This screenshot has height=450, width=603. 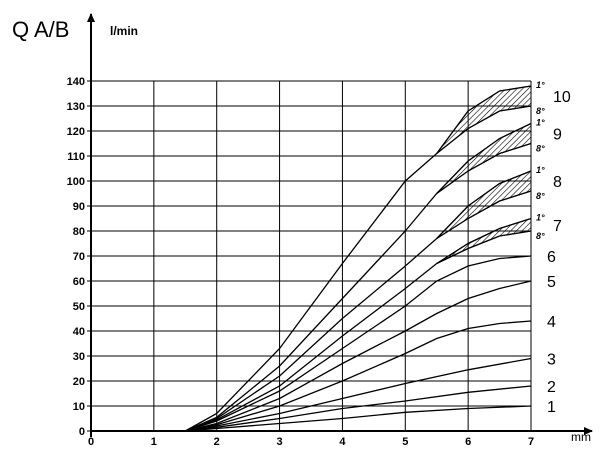 What do you see at coordinates (581, 437) in the screenshot?
I see `x-axis-unit: mm` at bounding box center [581, 437].